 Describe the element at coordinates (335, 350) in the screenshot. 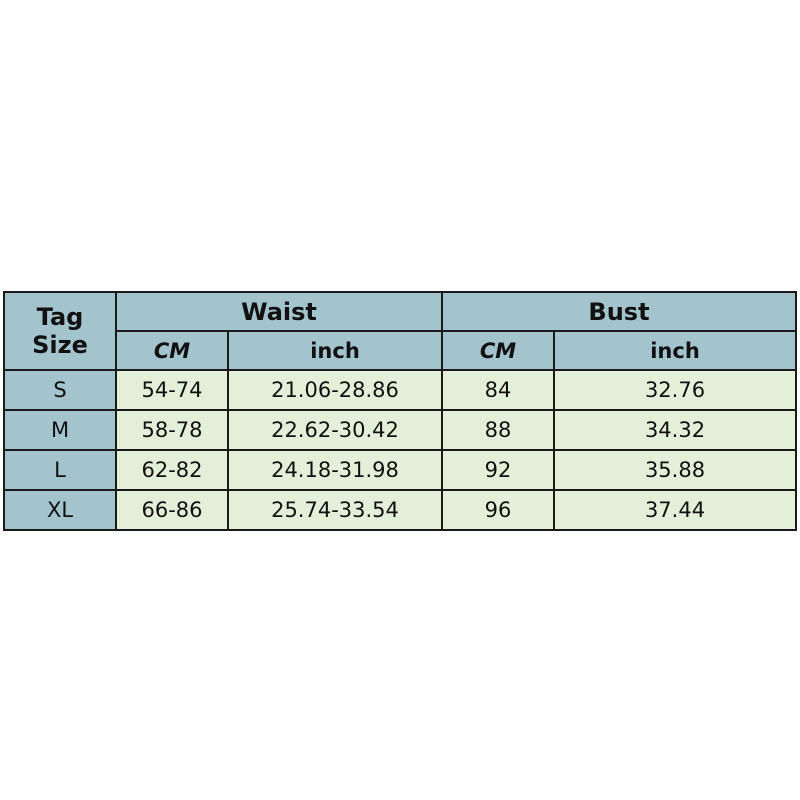

I see `waist-inch-header: inch` at that location.